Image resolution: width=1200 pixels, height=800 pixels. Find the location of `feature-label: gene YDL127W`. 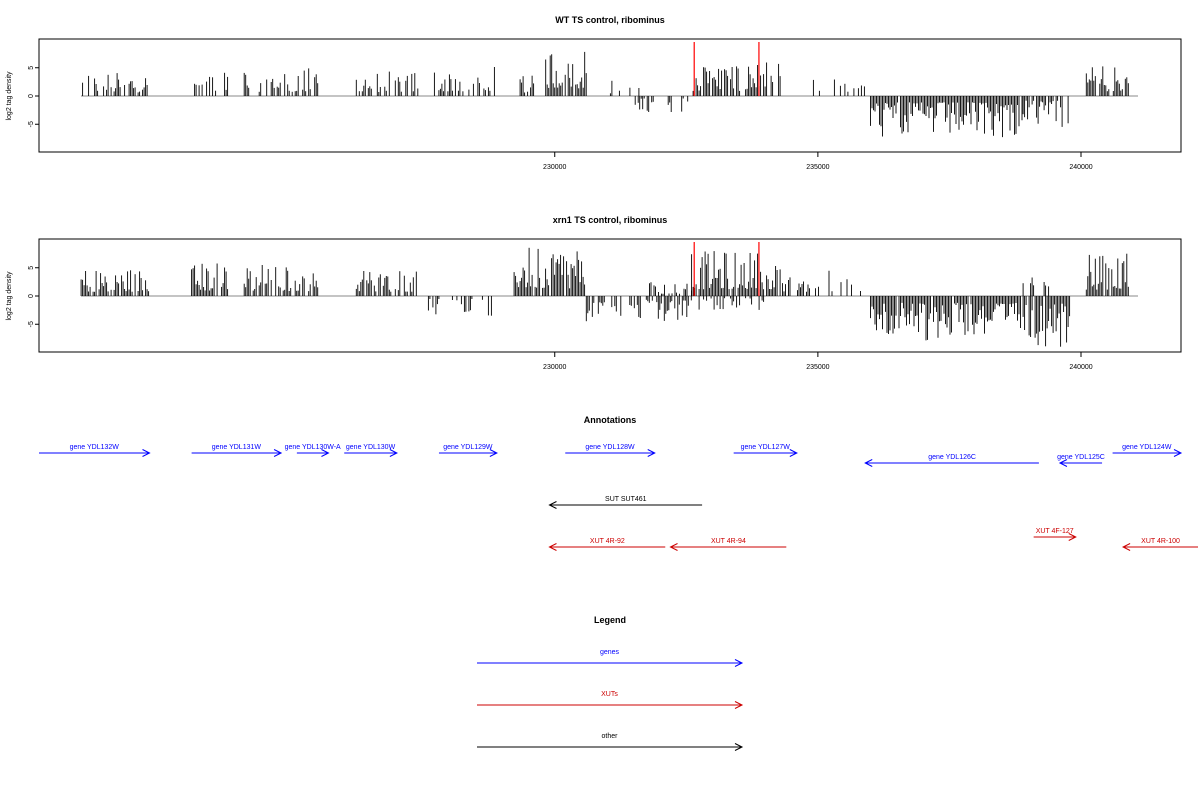

feature-label: gene YDL127W is located at coordinates (766, 447).